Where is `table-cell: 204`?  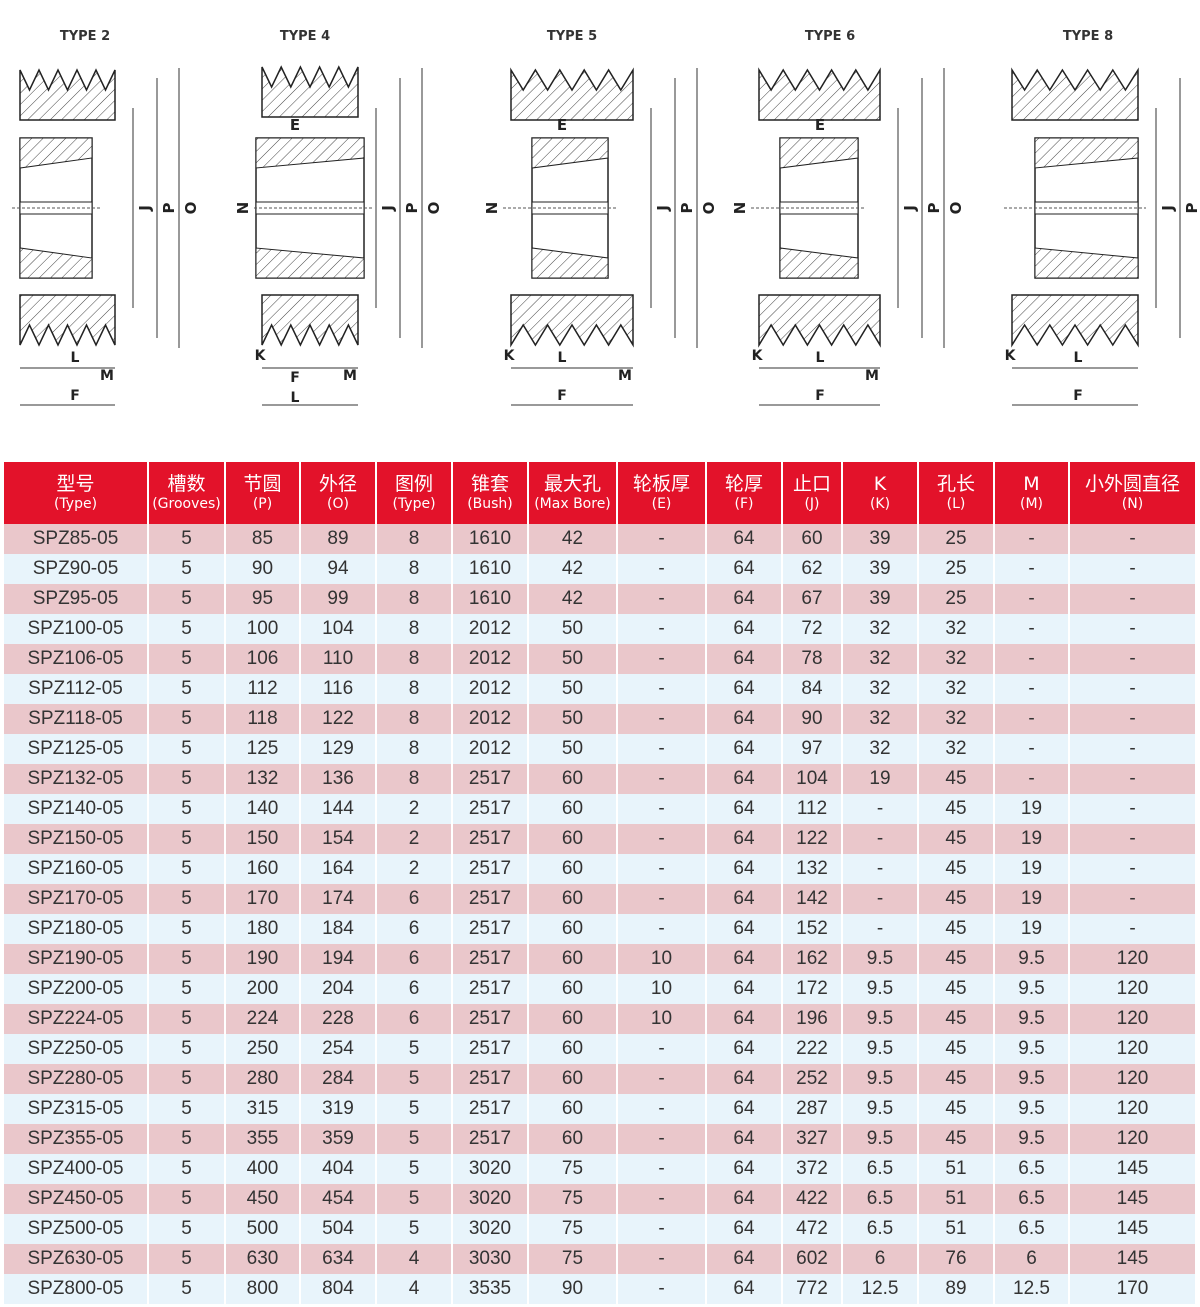 table-cell: 204 is located at coordinates (338, 989).